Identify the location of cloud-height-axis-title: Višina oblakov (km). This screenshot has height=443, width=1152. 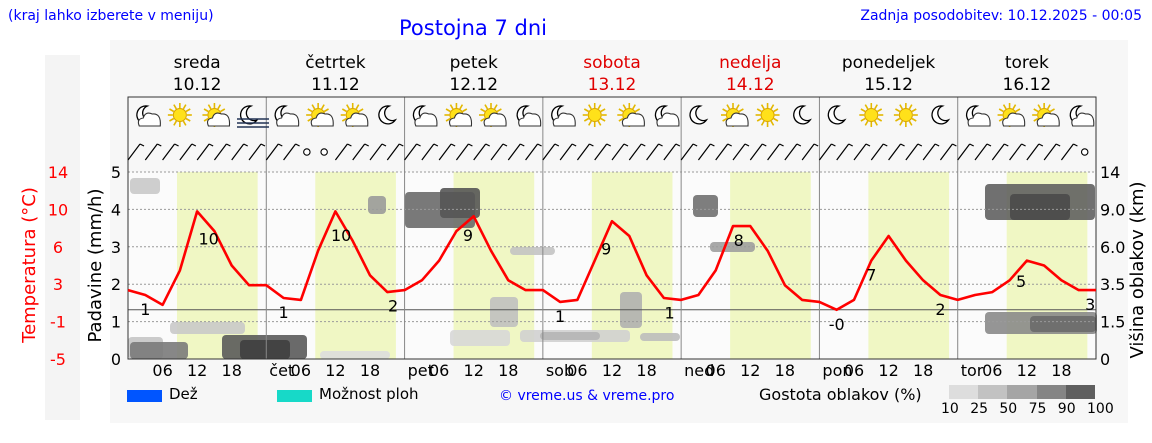
(1137, 269).